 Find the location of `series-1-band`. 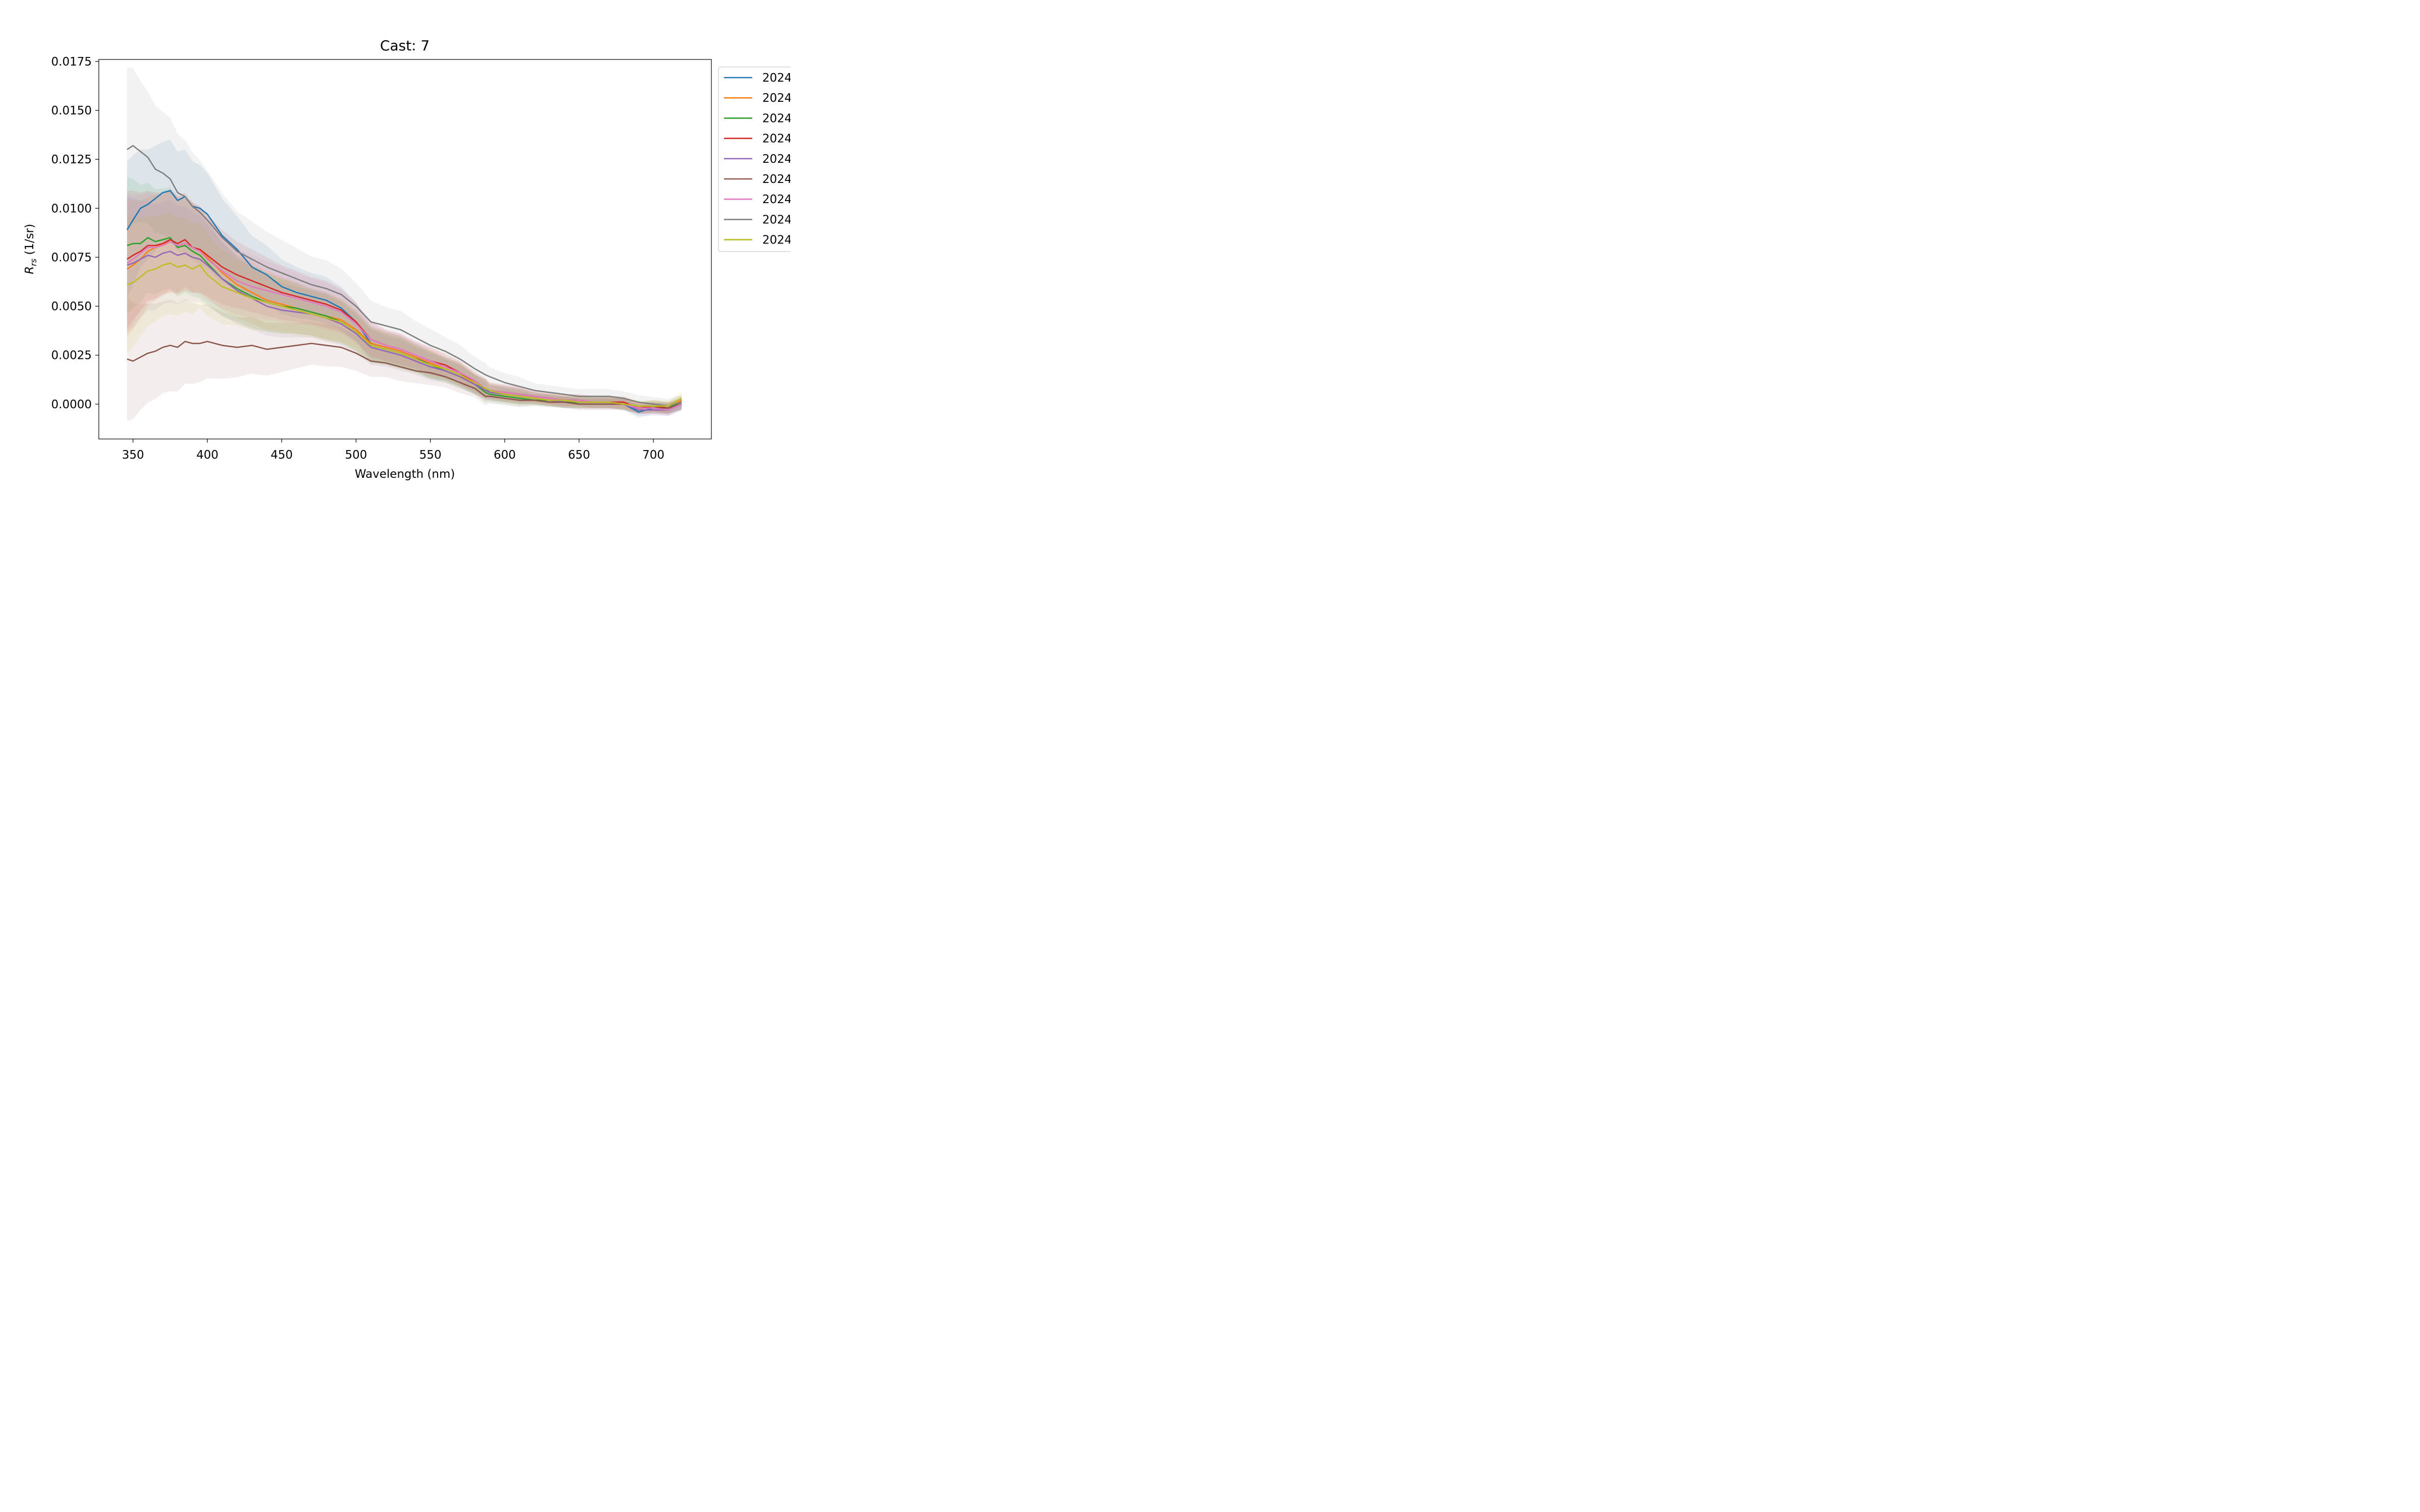

series-1-band is located at coordinates (404, 279).